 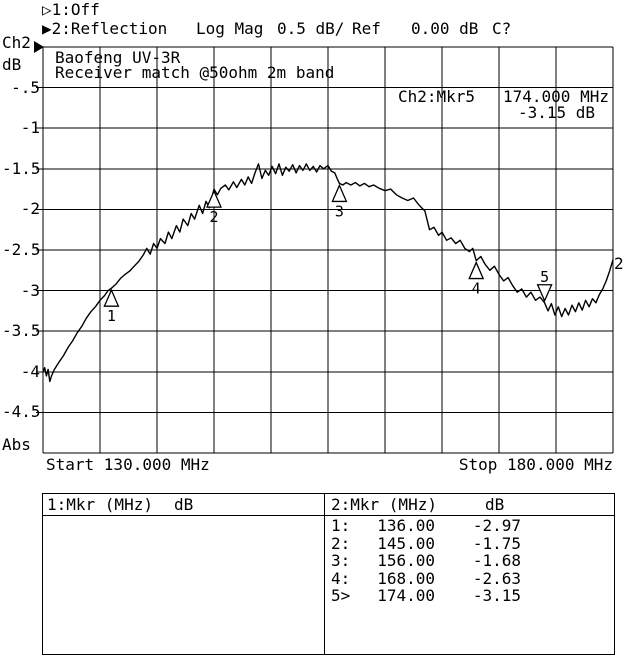 What do you see at coordinates (328, 543) in the screenshot?
I see `marker-table-row: 2: 145.00 -1.75` at bounding box center [328, 543].